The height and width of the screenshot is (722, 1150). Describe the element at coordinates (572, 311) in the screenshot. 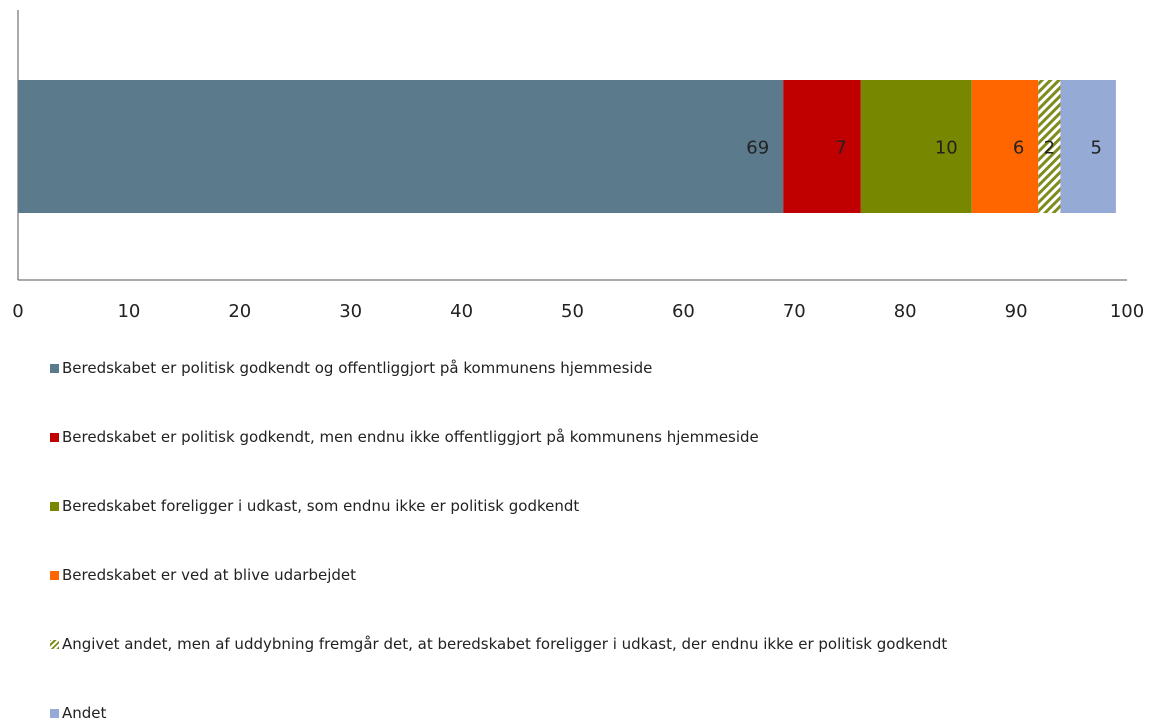

I see `x-tick-label: 50` at that location.